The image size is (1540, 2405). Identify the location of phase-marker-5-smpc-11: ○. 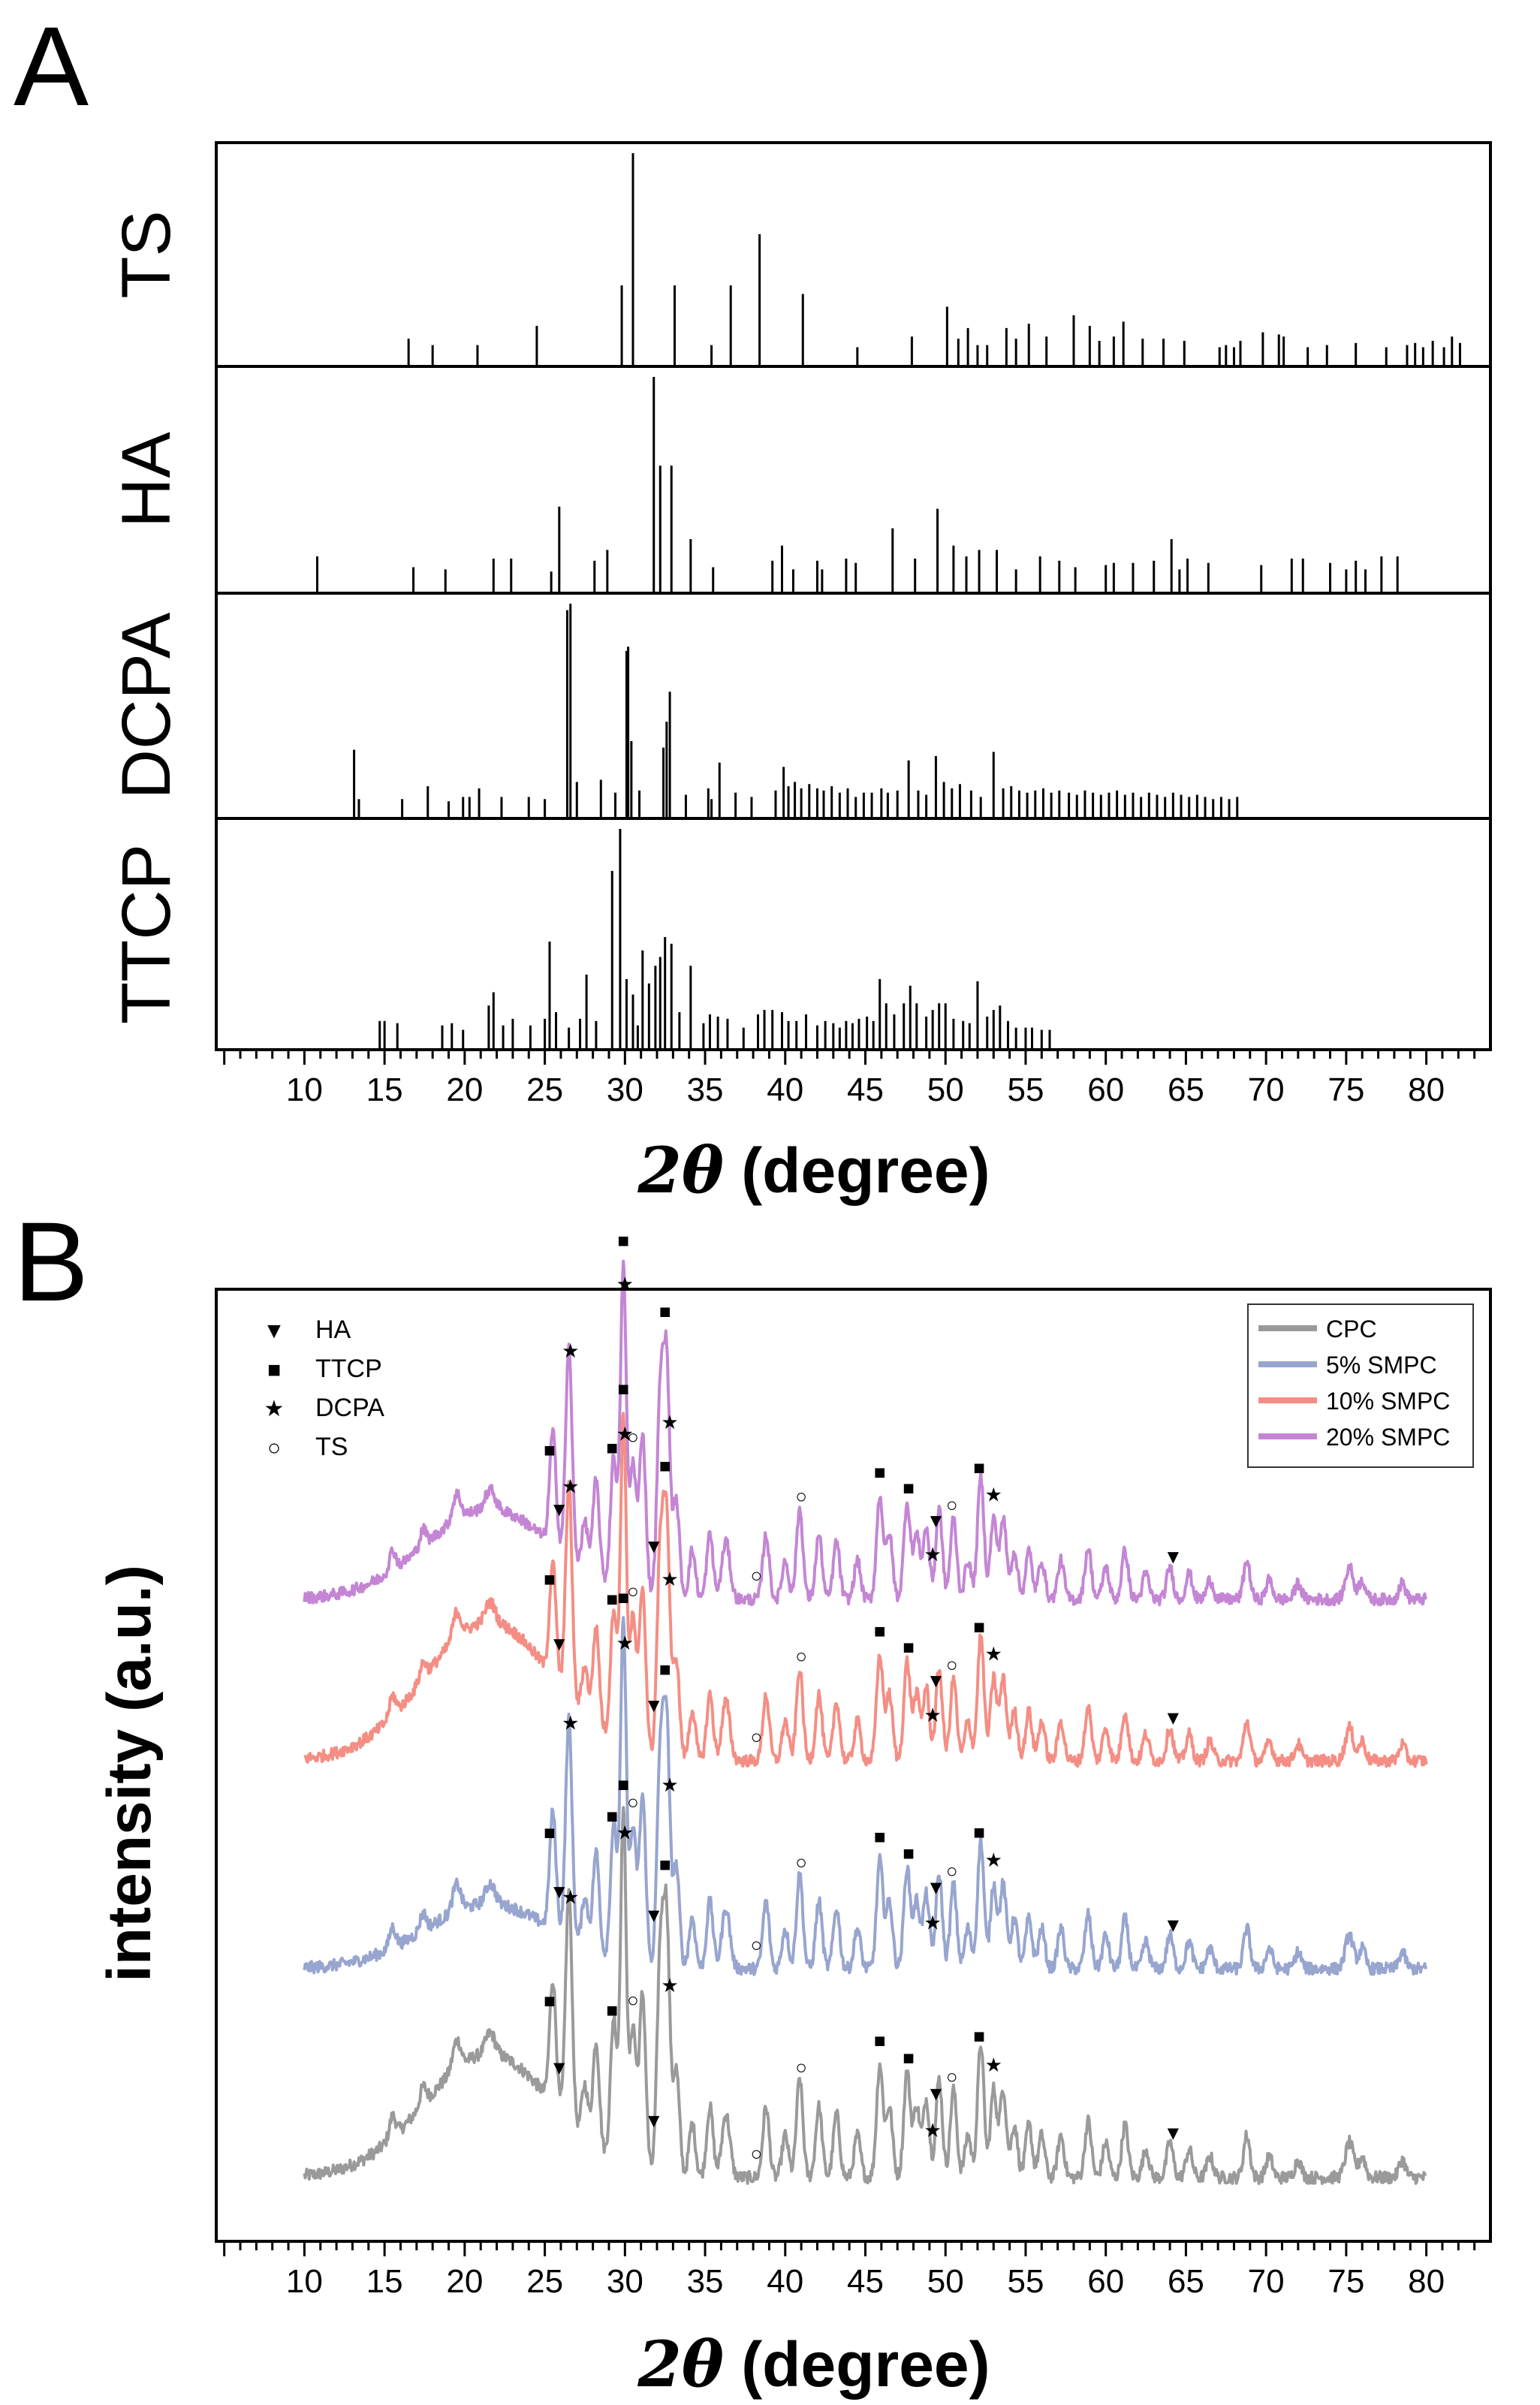
(801, 1862).